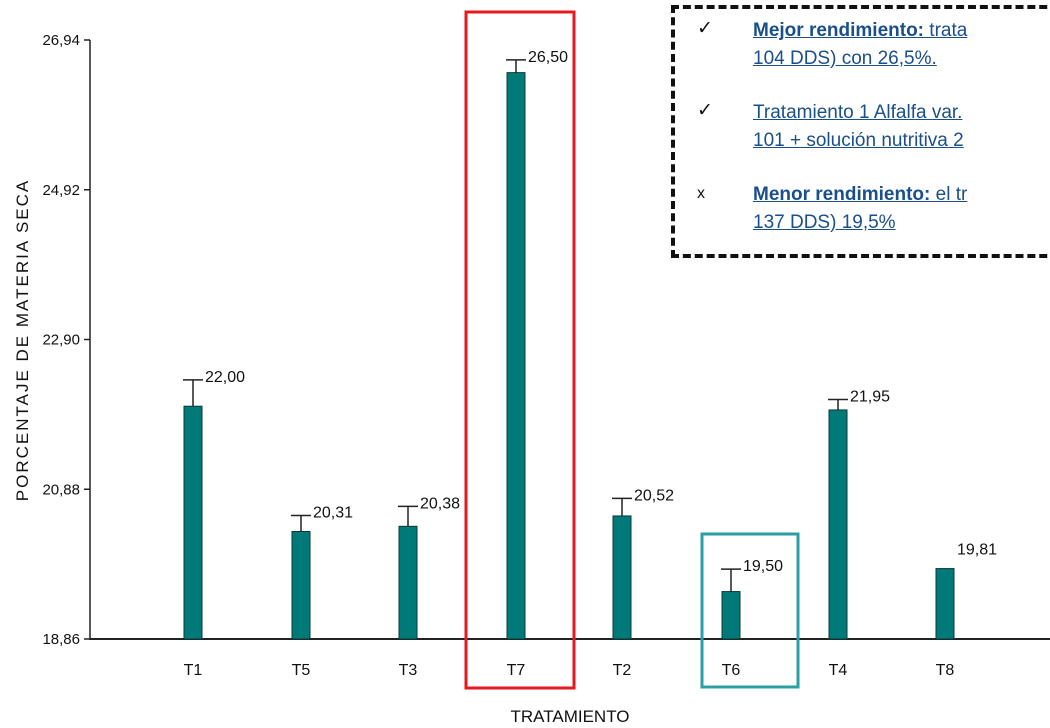 The height and width of the screenshot is (728, 1050). Describe the element at coordinates (731, 615) in the screenshot. I see `bar-T6` at that location.